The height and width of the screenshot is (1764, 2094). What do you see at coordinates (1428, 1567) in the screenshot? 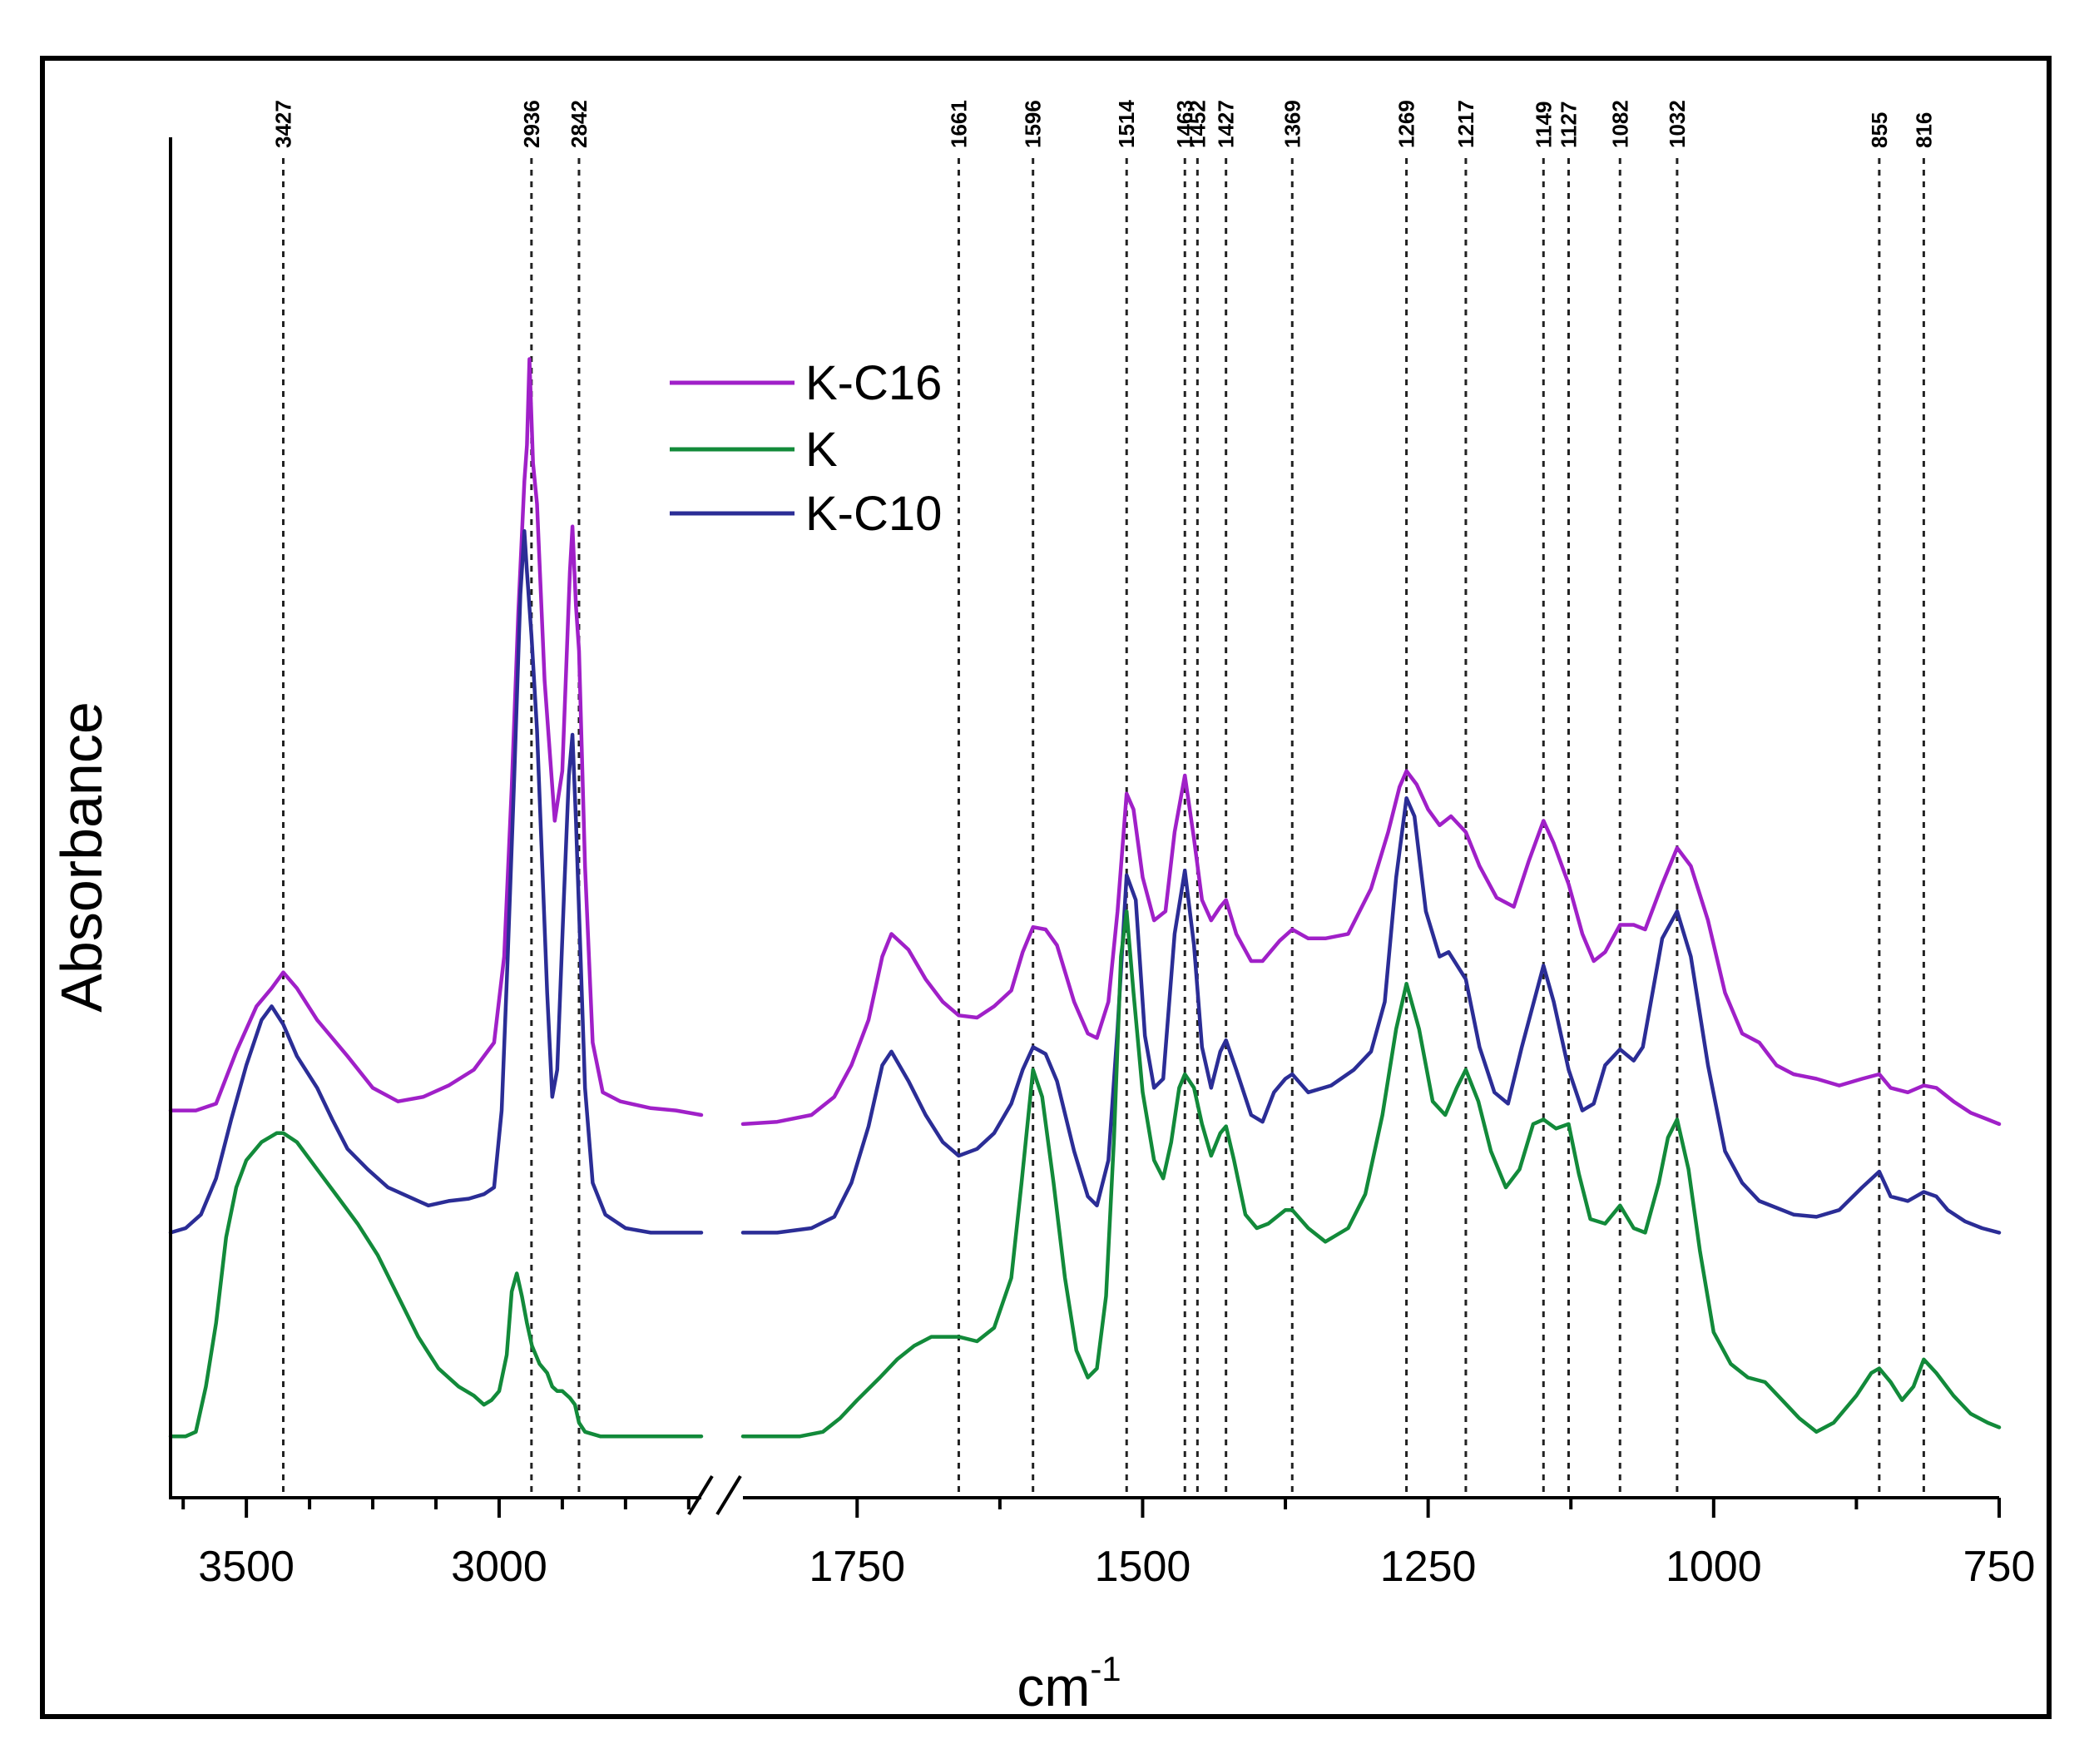
I see `tick-label-1250: 1250` at bounding box center [1428, 1567].